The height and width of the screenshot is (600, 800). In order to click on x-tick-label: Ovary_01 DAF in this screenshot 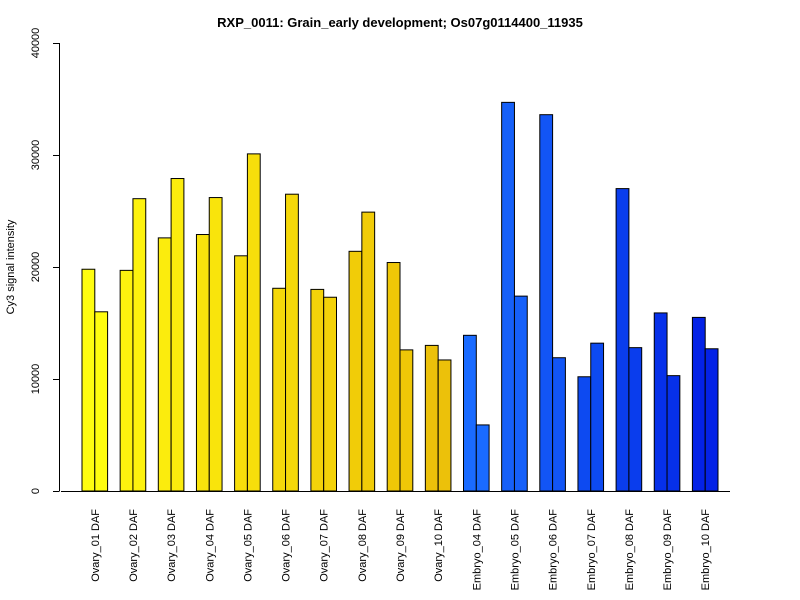, I will do `click(96, 545)`.